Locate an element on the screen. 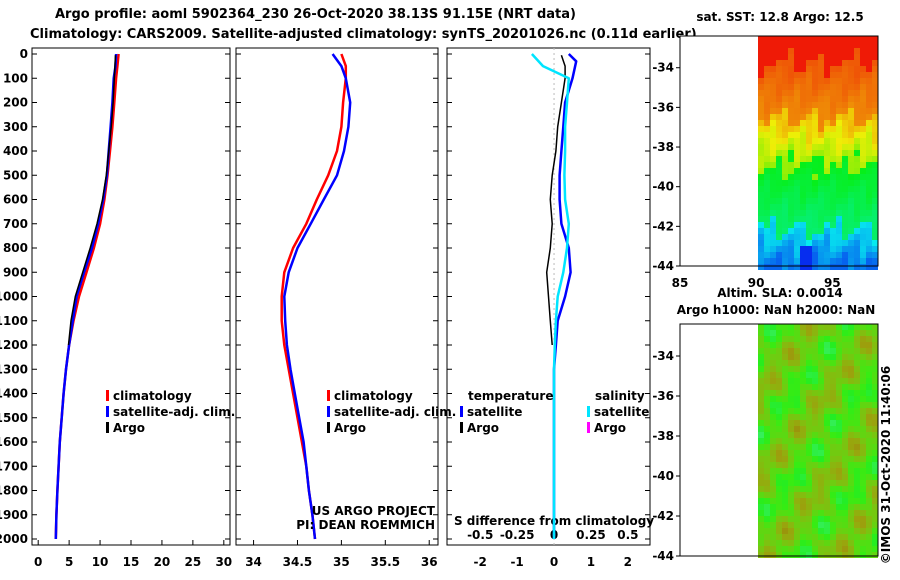  sst-map-x-tick-label: 90 is located at coordinates (756, 283).